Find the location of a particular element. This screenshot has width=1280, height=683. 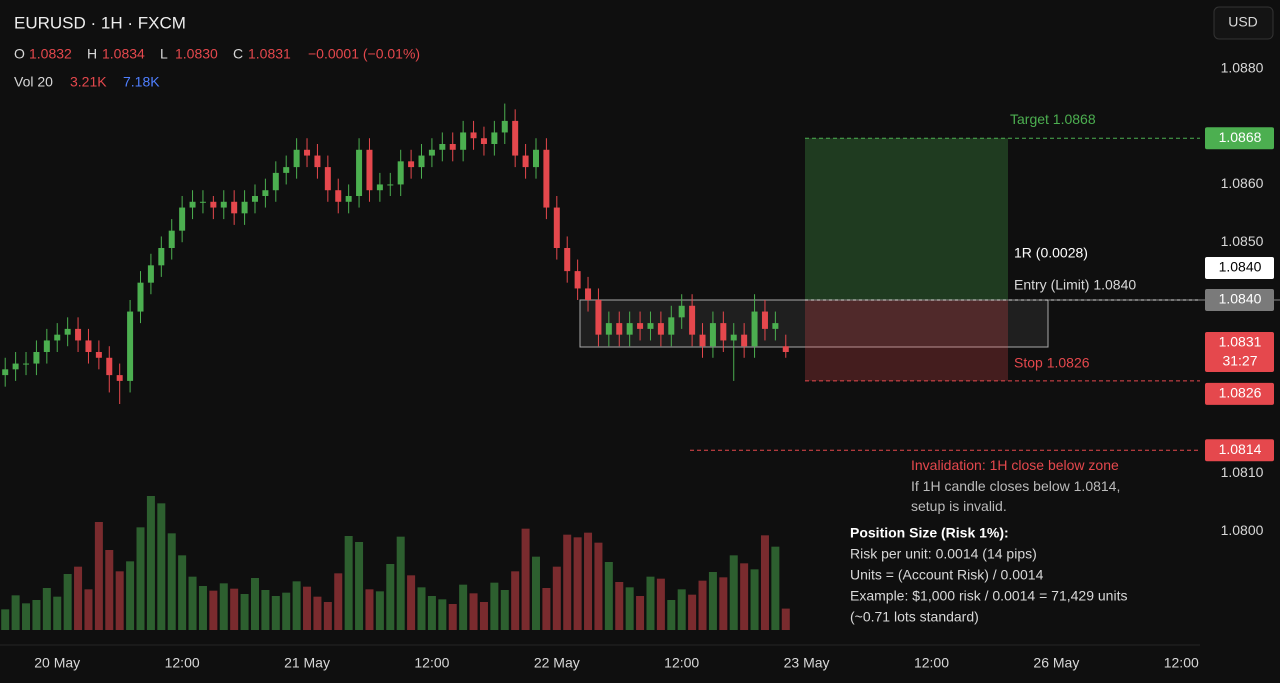

entry-text: Entry (Limit) 1.0840 is located at coordinates (1075, 285).